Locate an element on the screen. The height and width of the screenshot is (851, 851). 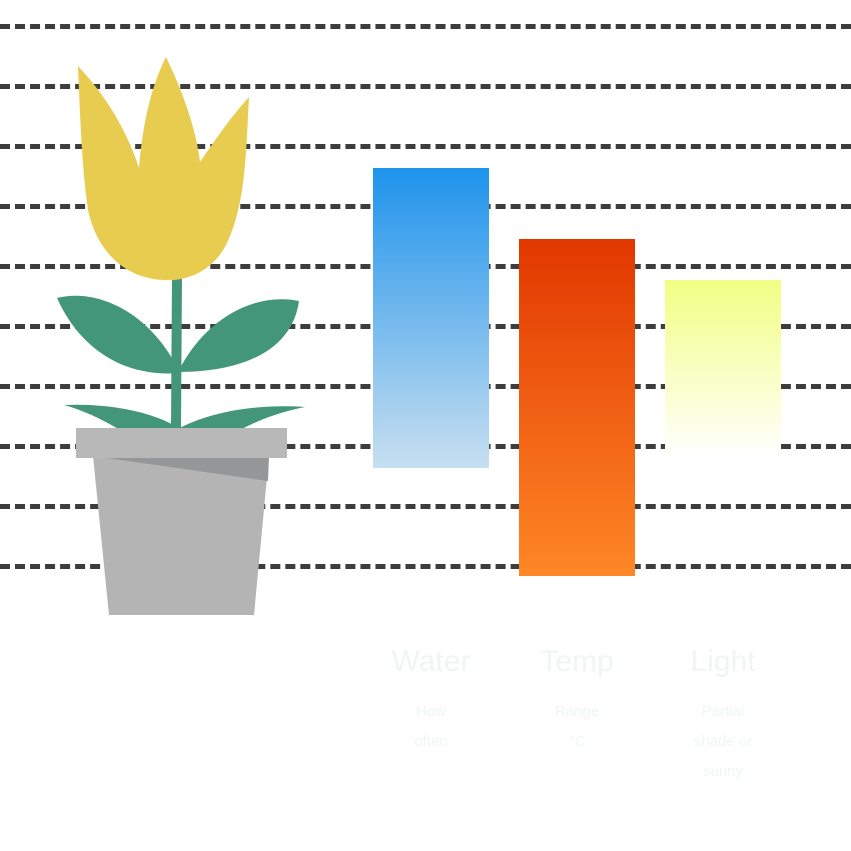
label-water-sub: often is located at coordinates (431, 741).